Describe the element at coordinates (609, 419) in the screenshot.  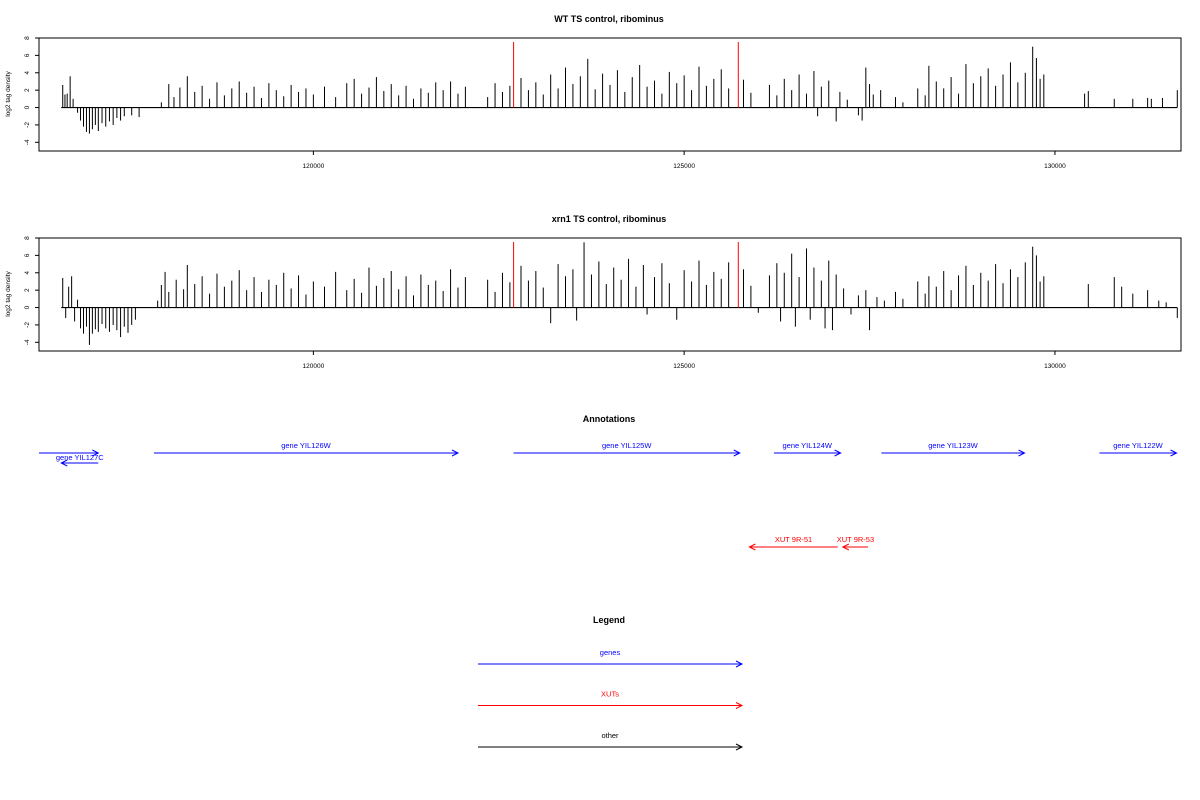
I see `annotations-title: Annotations` at that location.